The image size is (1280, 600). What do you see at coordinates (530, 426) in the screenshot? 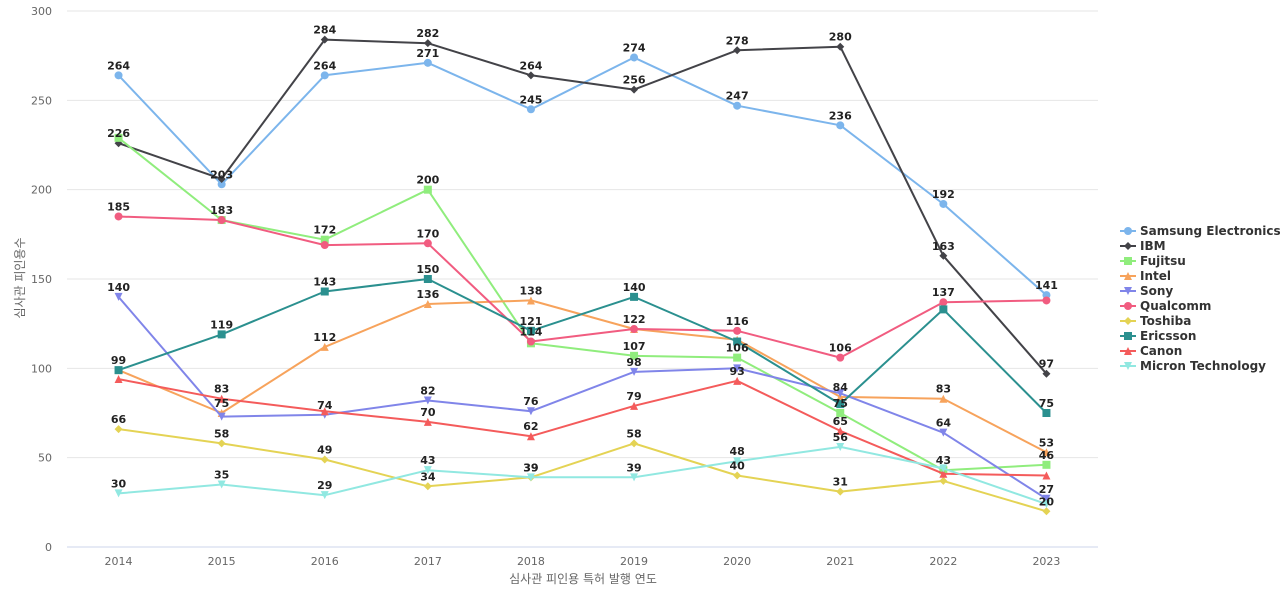
I see `data-label: 62` at bounding box center [530, 426].